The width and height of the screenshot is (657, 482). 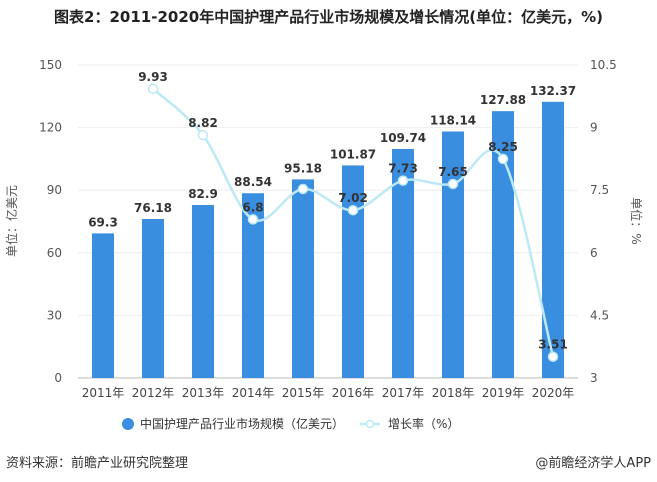 I want to click on bar-value-label: 101.87, so click(x=353, y=154).